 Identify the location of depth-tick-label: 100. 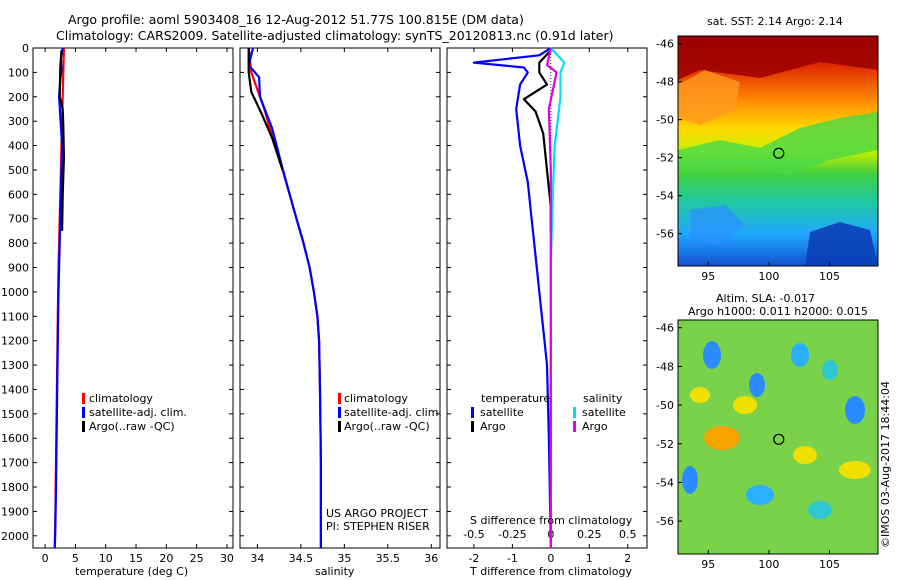
(18, 72).